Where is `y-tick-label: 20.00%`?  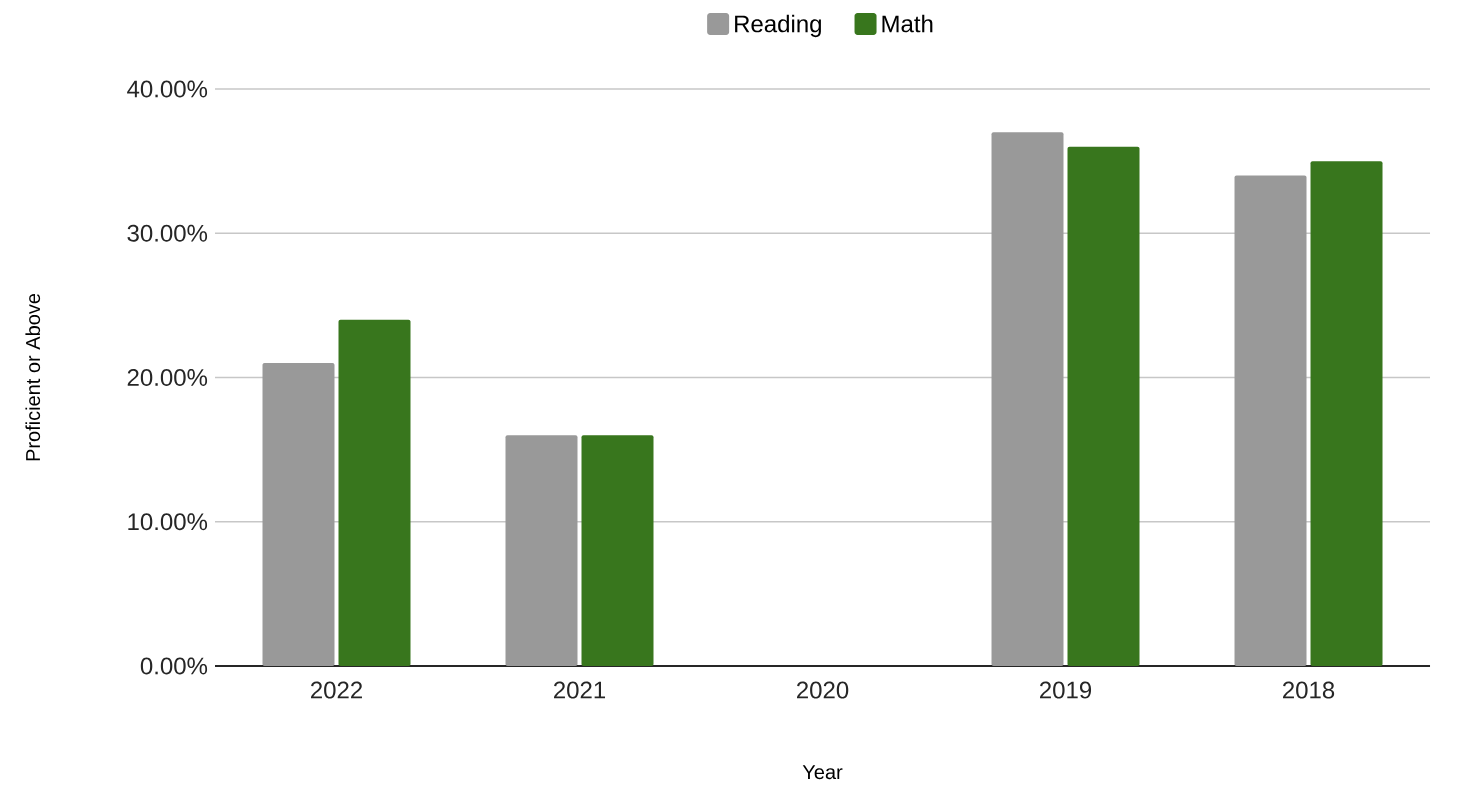
y-tick-label: 20.00% is located at coordinates (167, 377).